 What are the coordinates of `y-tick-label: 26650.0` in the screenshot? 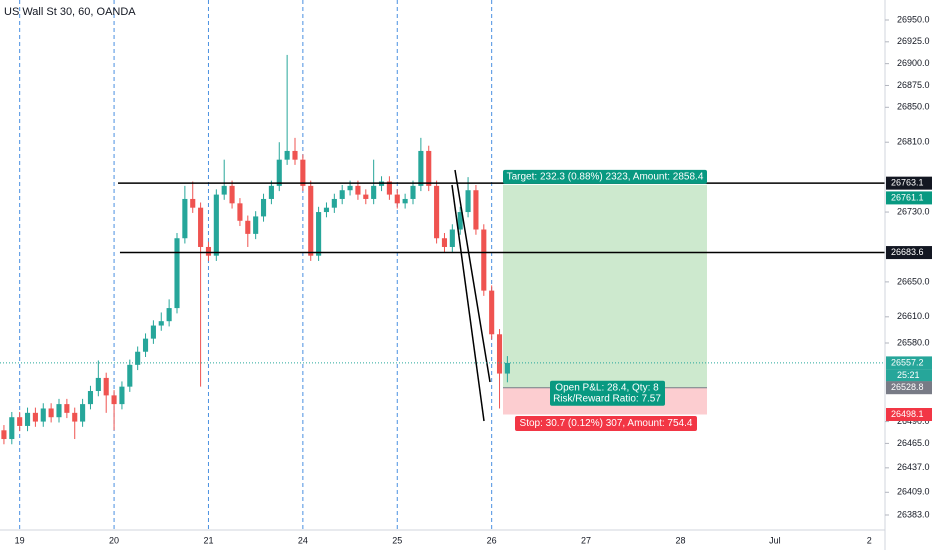 It's located at (913, 281).